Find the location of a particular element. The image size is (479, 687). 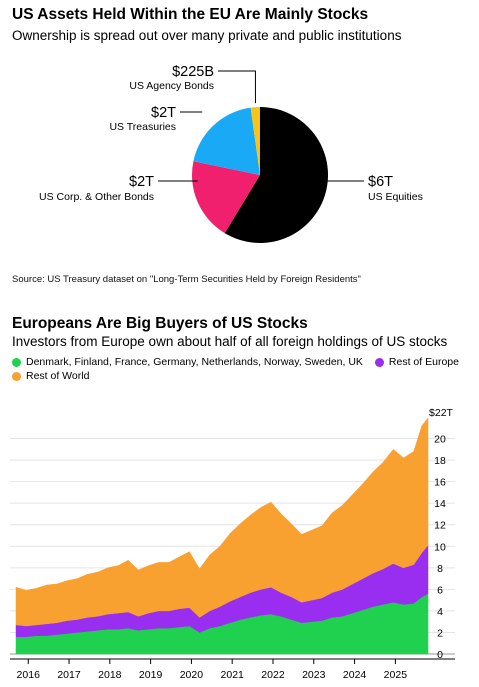

y-tick-label-2: 2 is located at coordinates (440, 633).